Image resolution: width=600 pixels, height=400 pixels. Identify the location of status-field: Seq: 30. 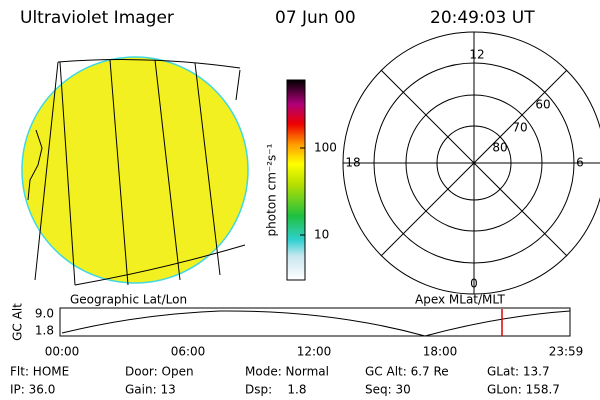
(388, 390).